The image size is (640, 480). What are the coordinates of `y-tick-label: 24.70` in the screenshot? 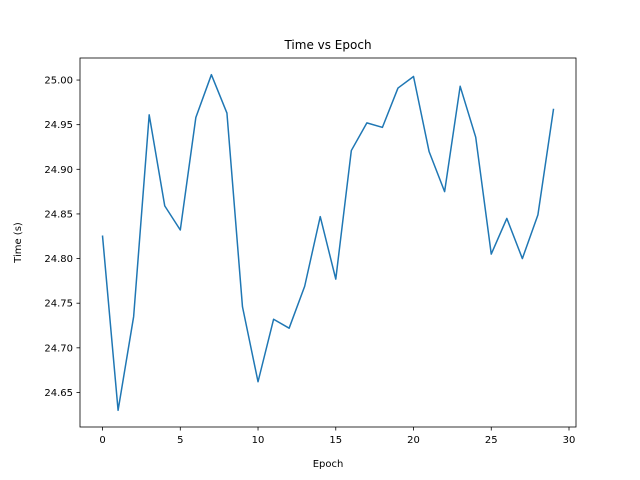 It's located at (58, 348).